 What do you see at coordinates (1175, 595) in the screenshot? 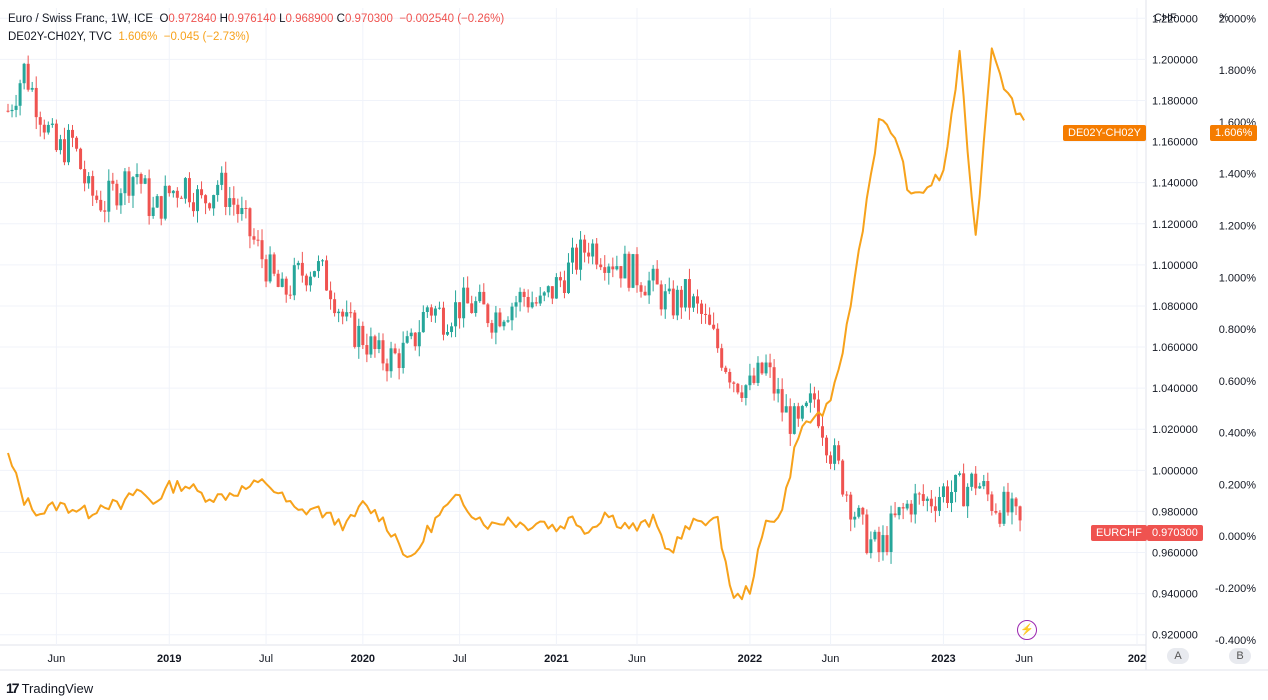
I see `chf-tick-label: 0.940000` at bounding box center [1175, 595].